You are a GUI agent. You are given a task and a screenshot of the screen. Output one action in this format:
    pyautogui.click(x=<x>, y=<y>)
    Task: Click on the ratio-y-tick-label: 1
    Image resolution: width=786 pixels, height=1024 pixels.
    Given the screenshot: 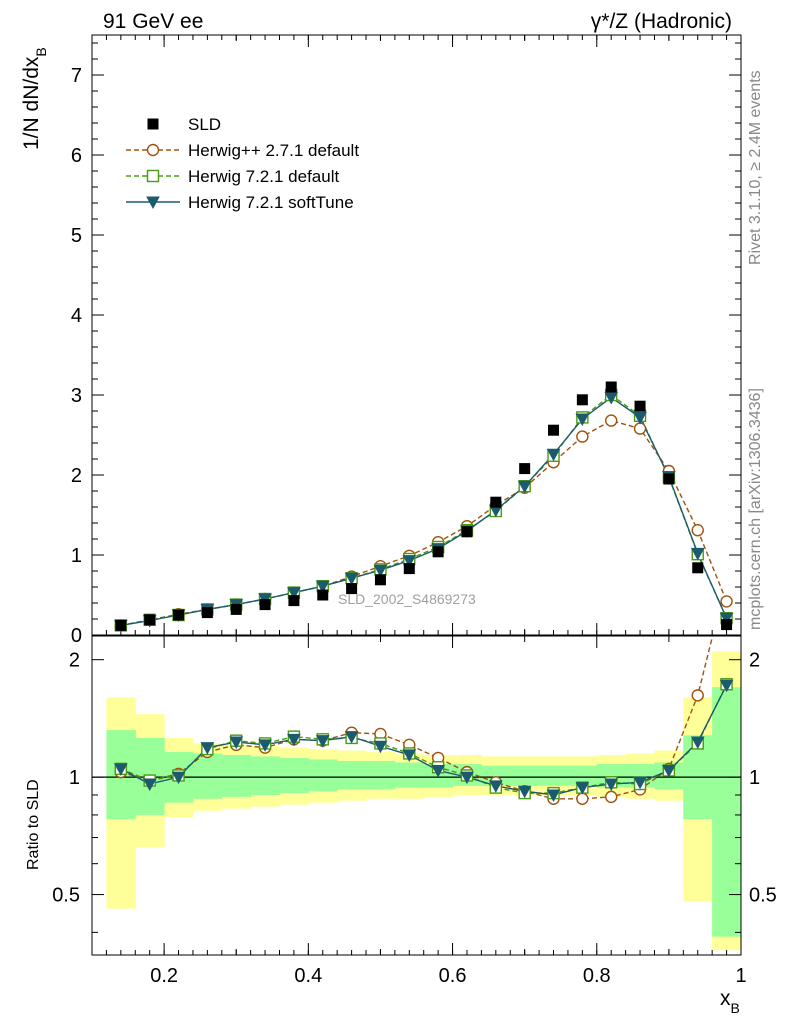 What is the action you would take?
    pyautogui.click(x=74, y=778)
    